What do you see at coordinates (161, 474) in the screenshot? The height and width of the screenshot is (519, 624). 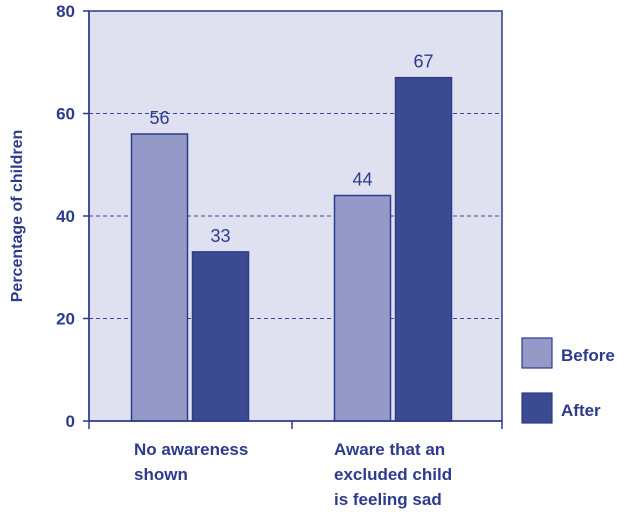 I see `x-tick-label: shown` at bounding box center [161, 474].